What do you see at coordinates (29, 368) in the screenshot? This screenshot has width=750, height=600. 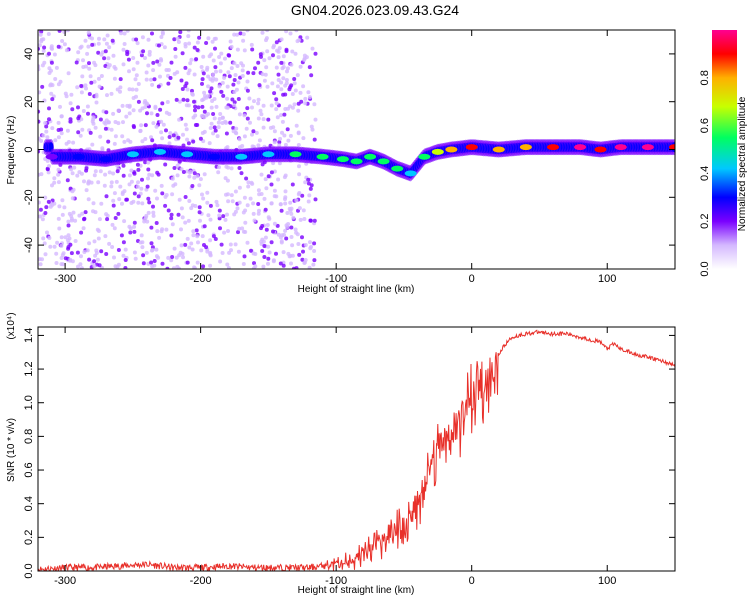 I see `y-tick-label: 1.2` at bounding box center [29, 368].